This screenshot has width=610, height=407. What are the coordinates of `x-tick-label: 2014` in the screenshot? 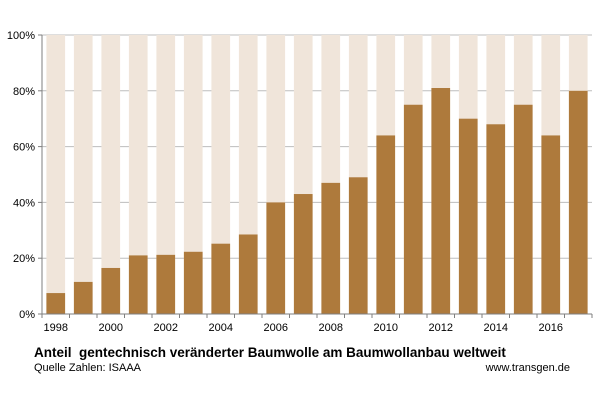 It's located at (496, 328).